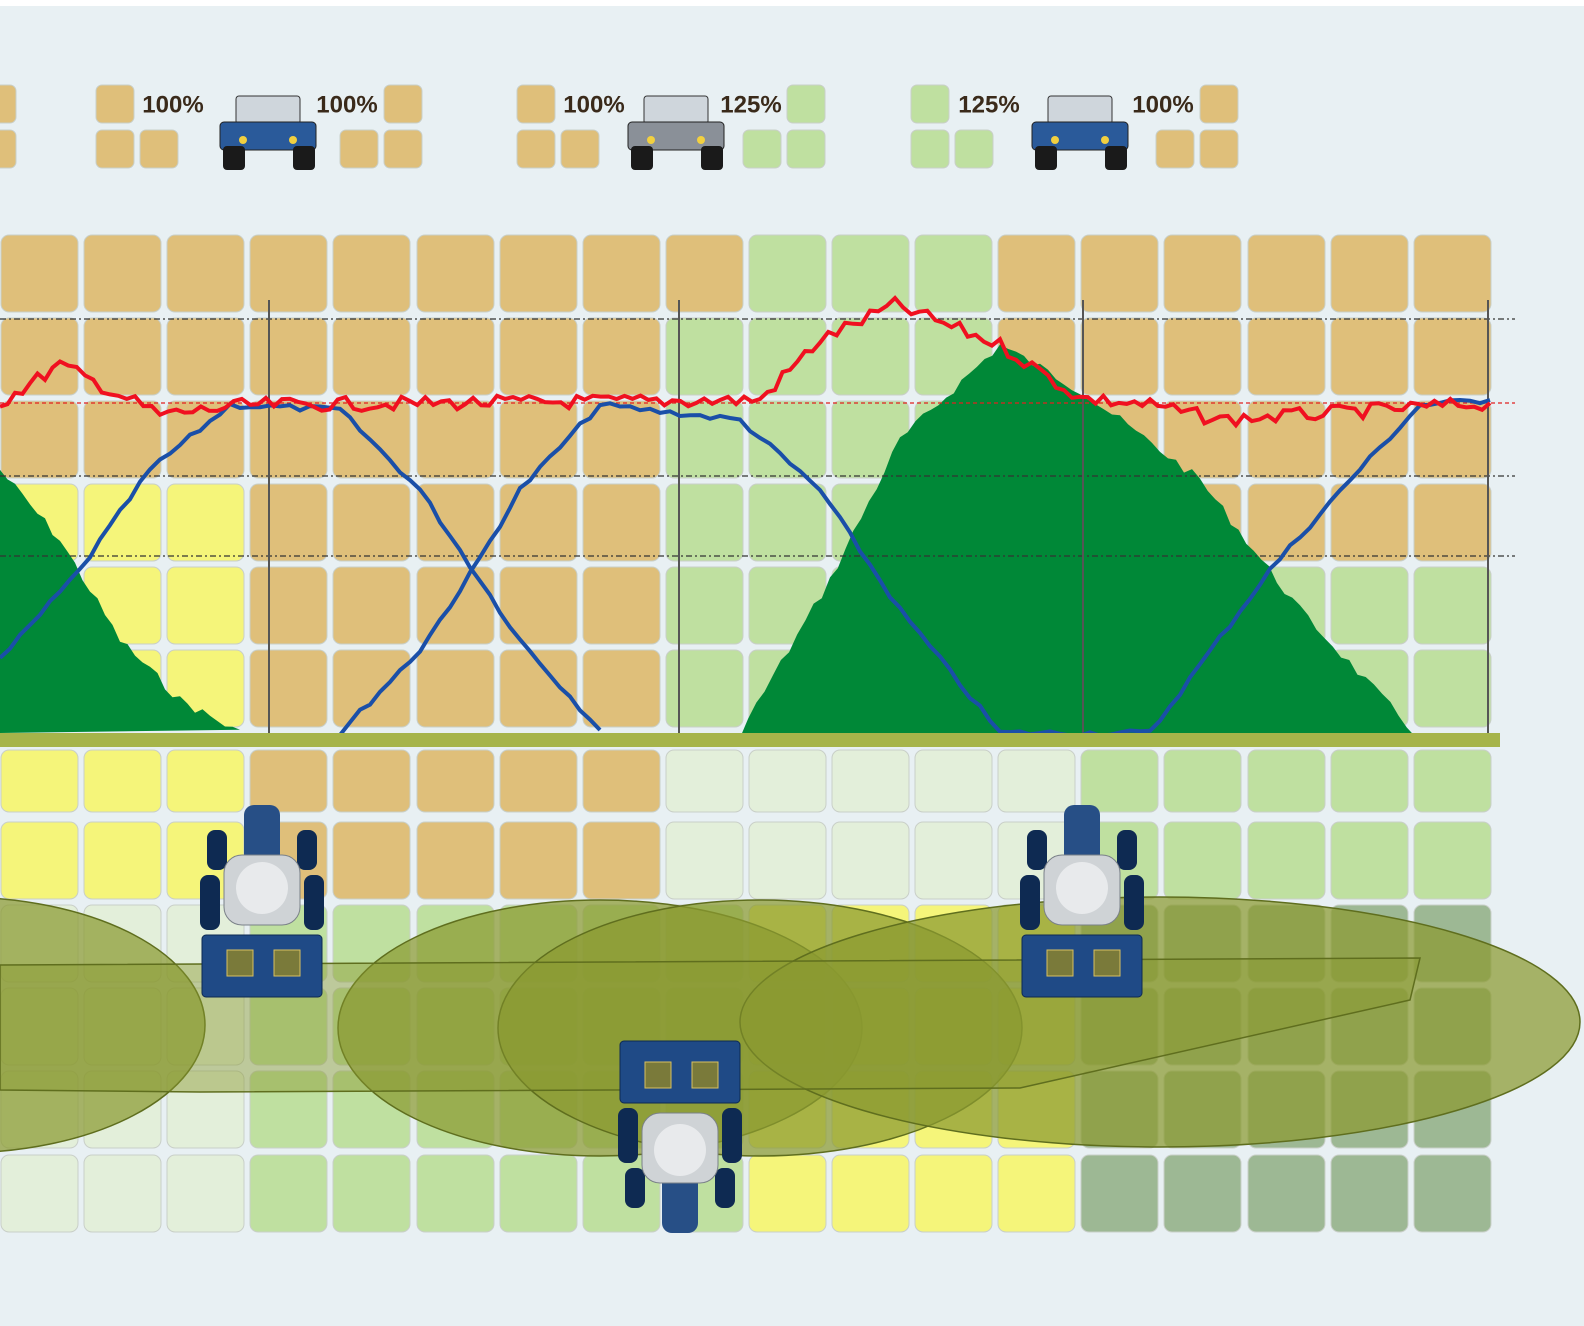 The width and height of the screenshot is (1584, 1326). Describe the element at coordinates (301, 566) in the screenshot. I see `spread-curve` at that location.